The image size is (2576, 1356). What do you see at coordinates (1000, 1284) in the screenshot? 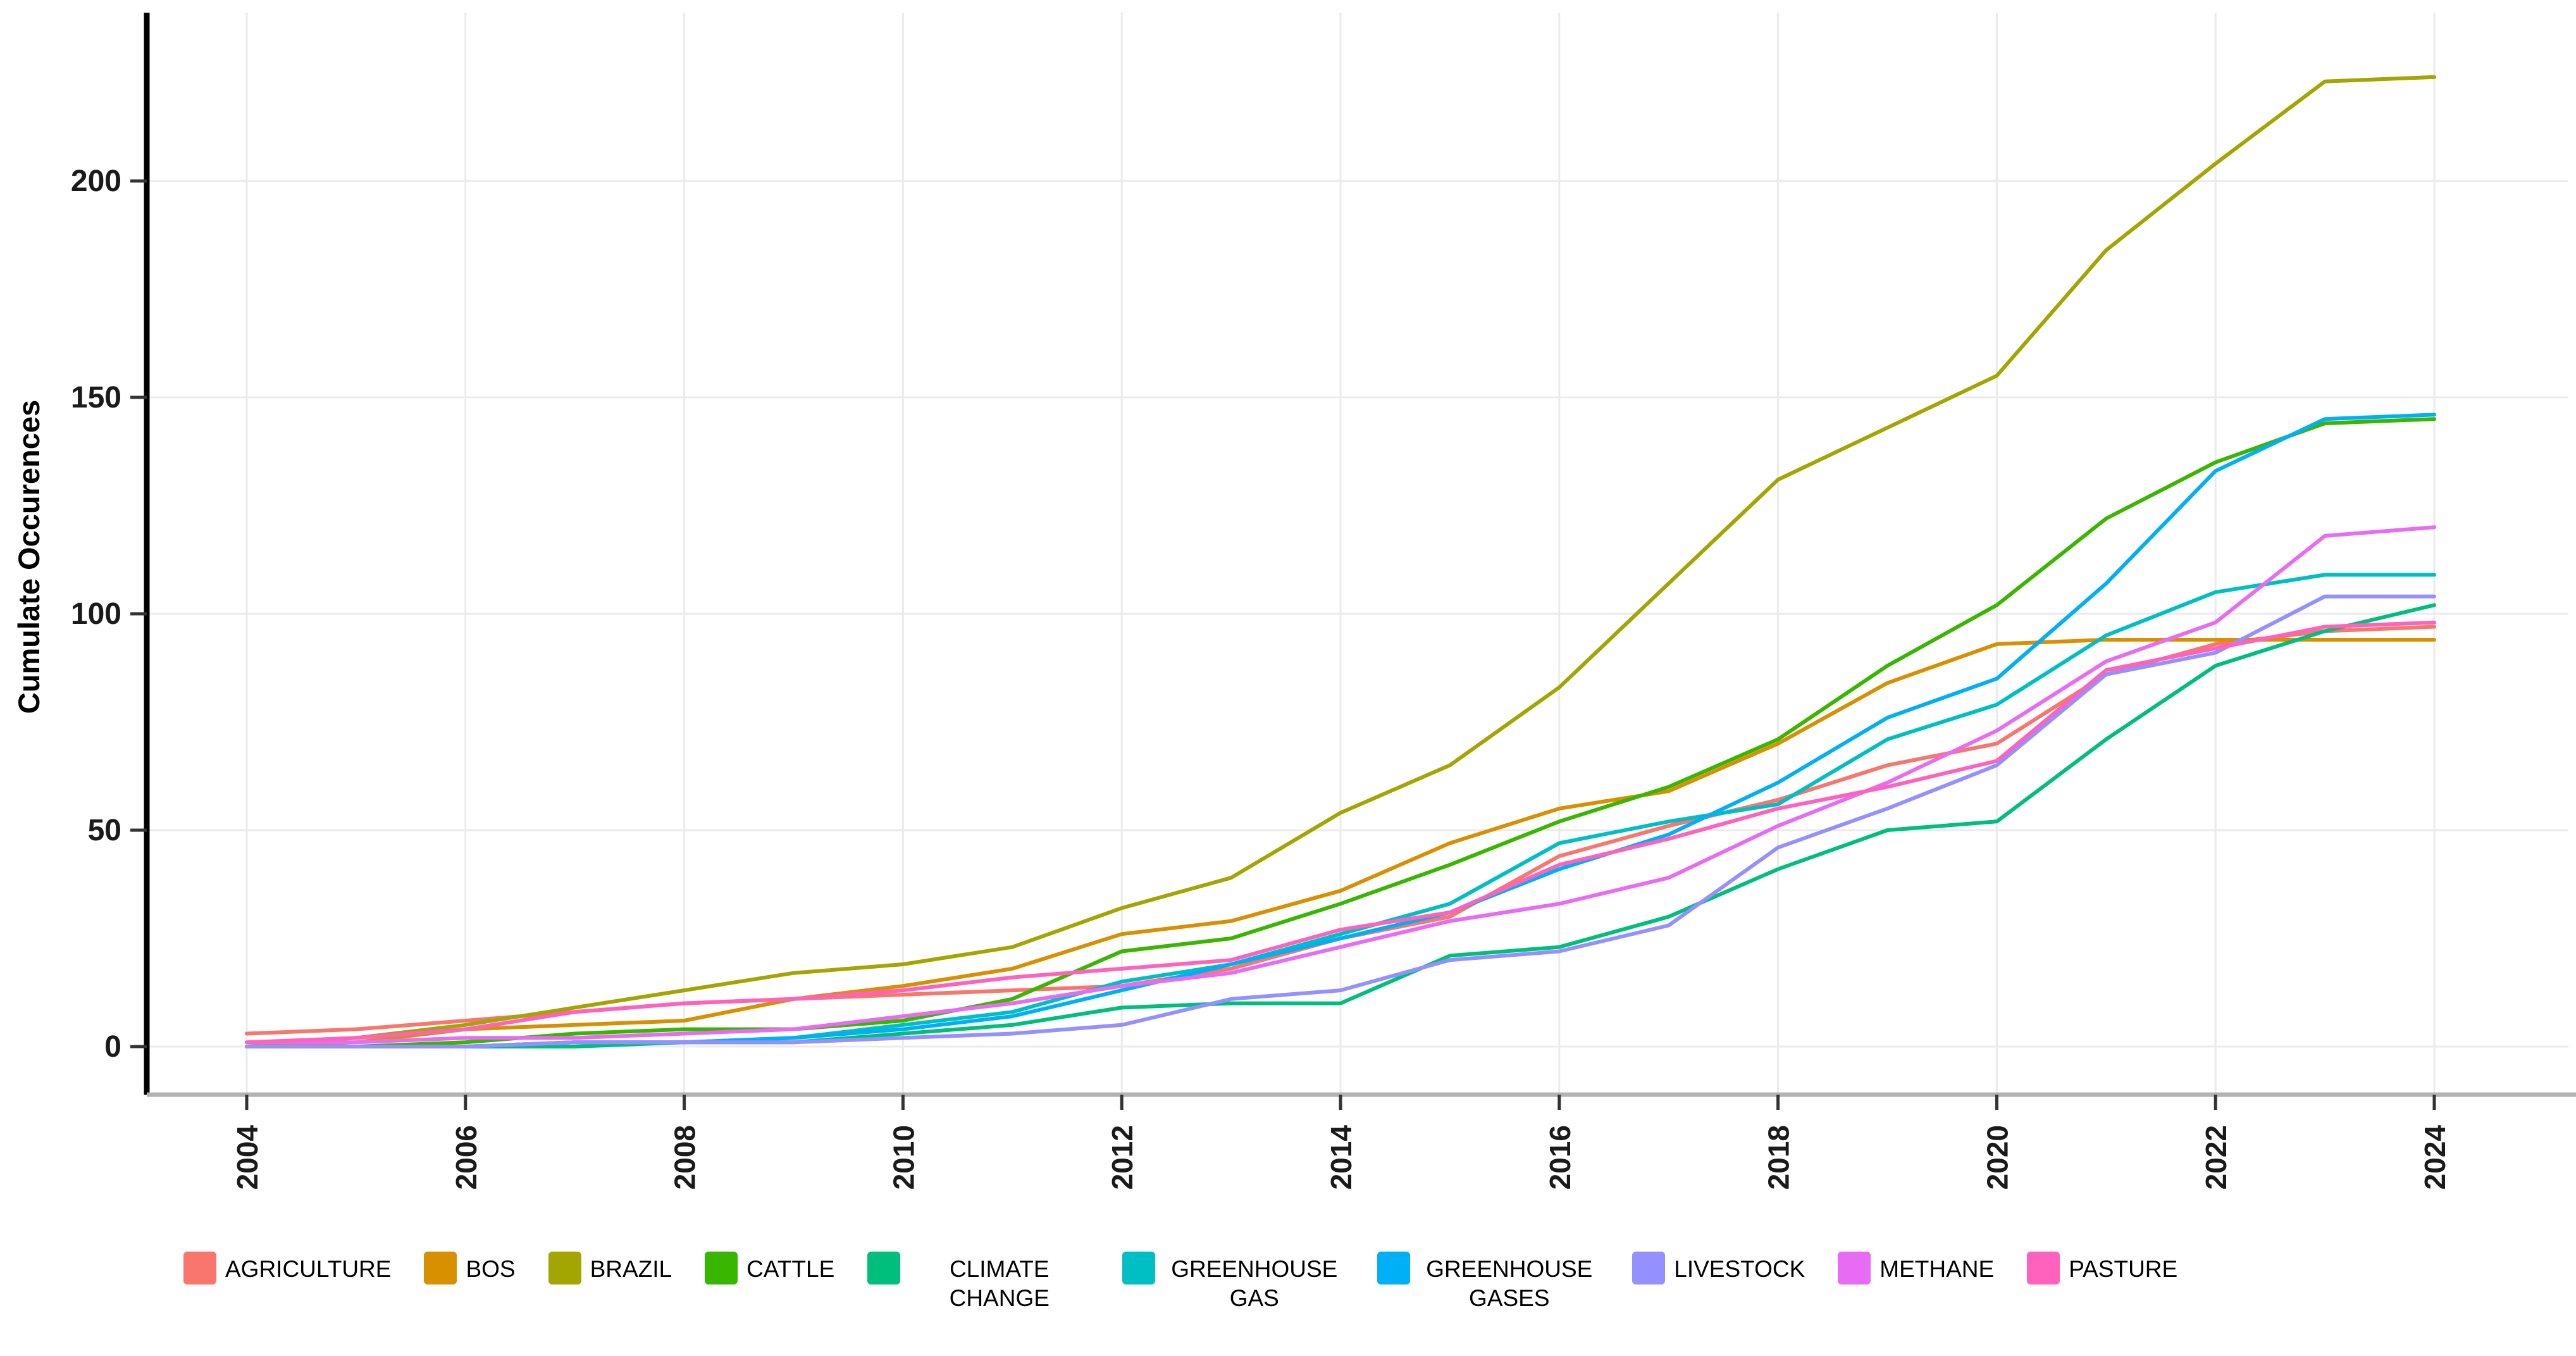
I see `legend-label: CLIMATE CHANGE` at bounding box center [1000, 1284].